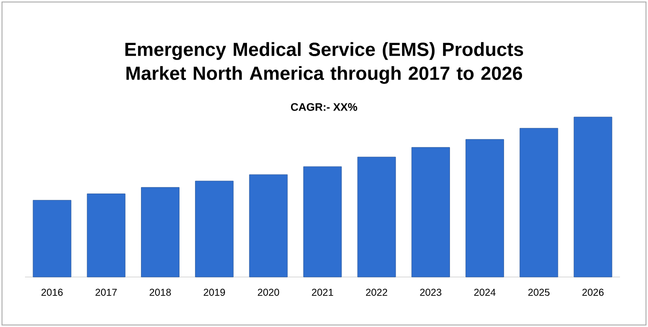 This screenshot has height=327, width=648. Describe the element at coordinates (539, 292) in the screenshot. I see `x-tick-label: 2025` at that location.